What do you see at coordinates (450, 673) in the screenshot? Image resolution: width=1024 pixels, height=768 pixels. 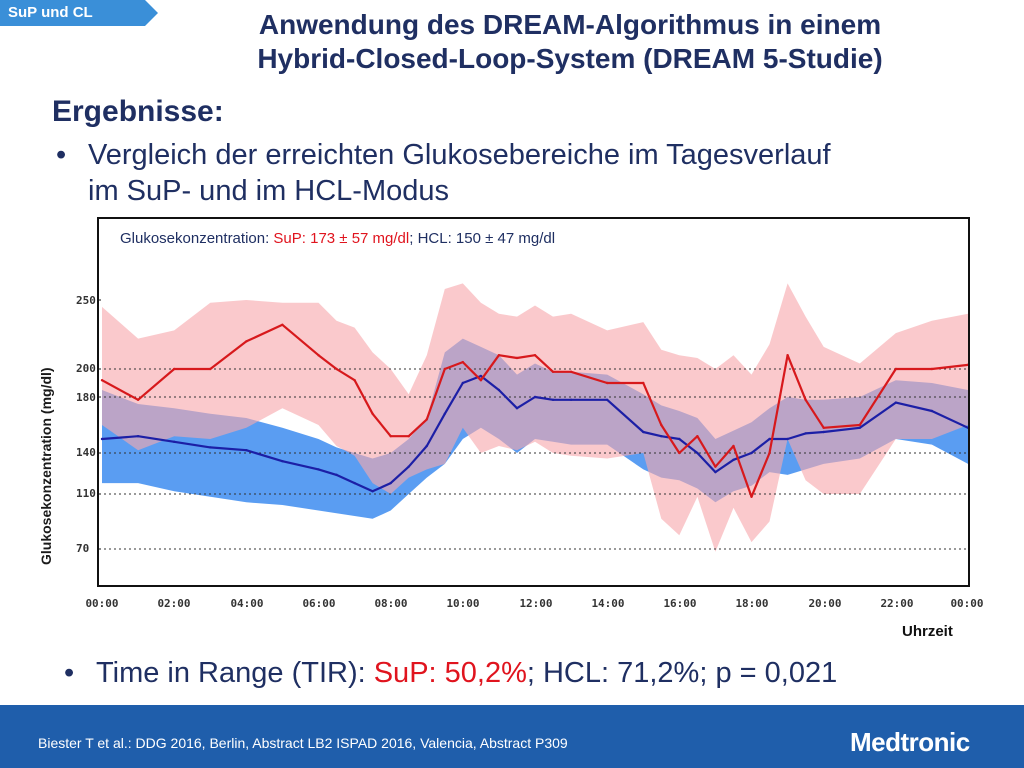 I see `tir-sup: SuP: 50,2%` at bounding box center [450, 673].